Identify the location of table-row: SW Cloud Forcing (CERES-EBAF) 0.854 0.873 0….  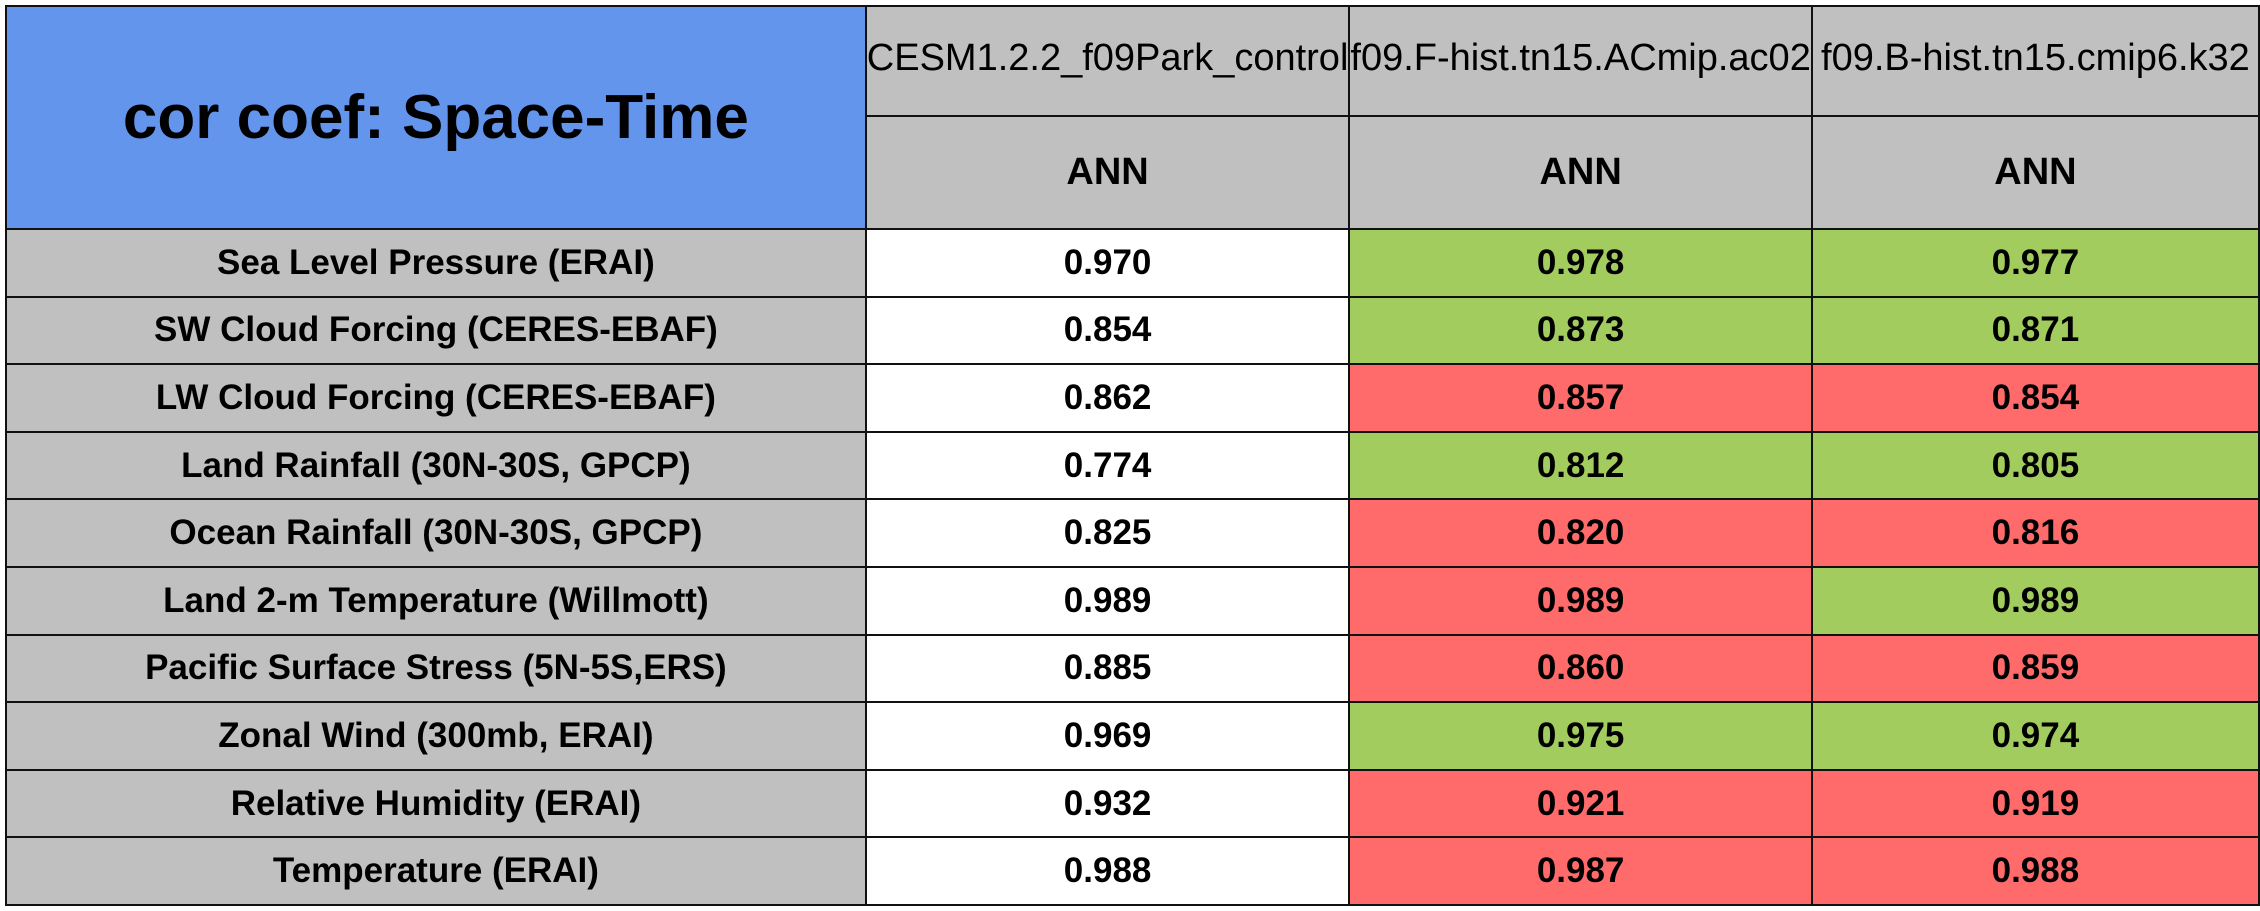
(1132, 330).